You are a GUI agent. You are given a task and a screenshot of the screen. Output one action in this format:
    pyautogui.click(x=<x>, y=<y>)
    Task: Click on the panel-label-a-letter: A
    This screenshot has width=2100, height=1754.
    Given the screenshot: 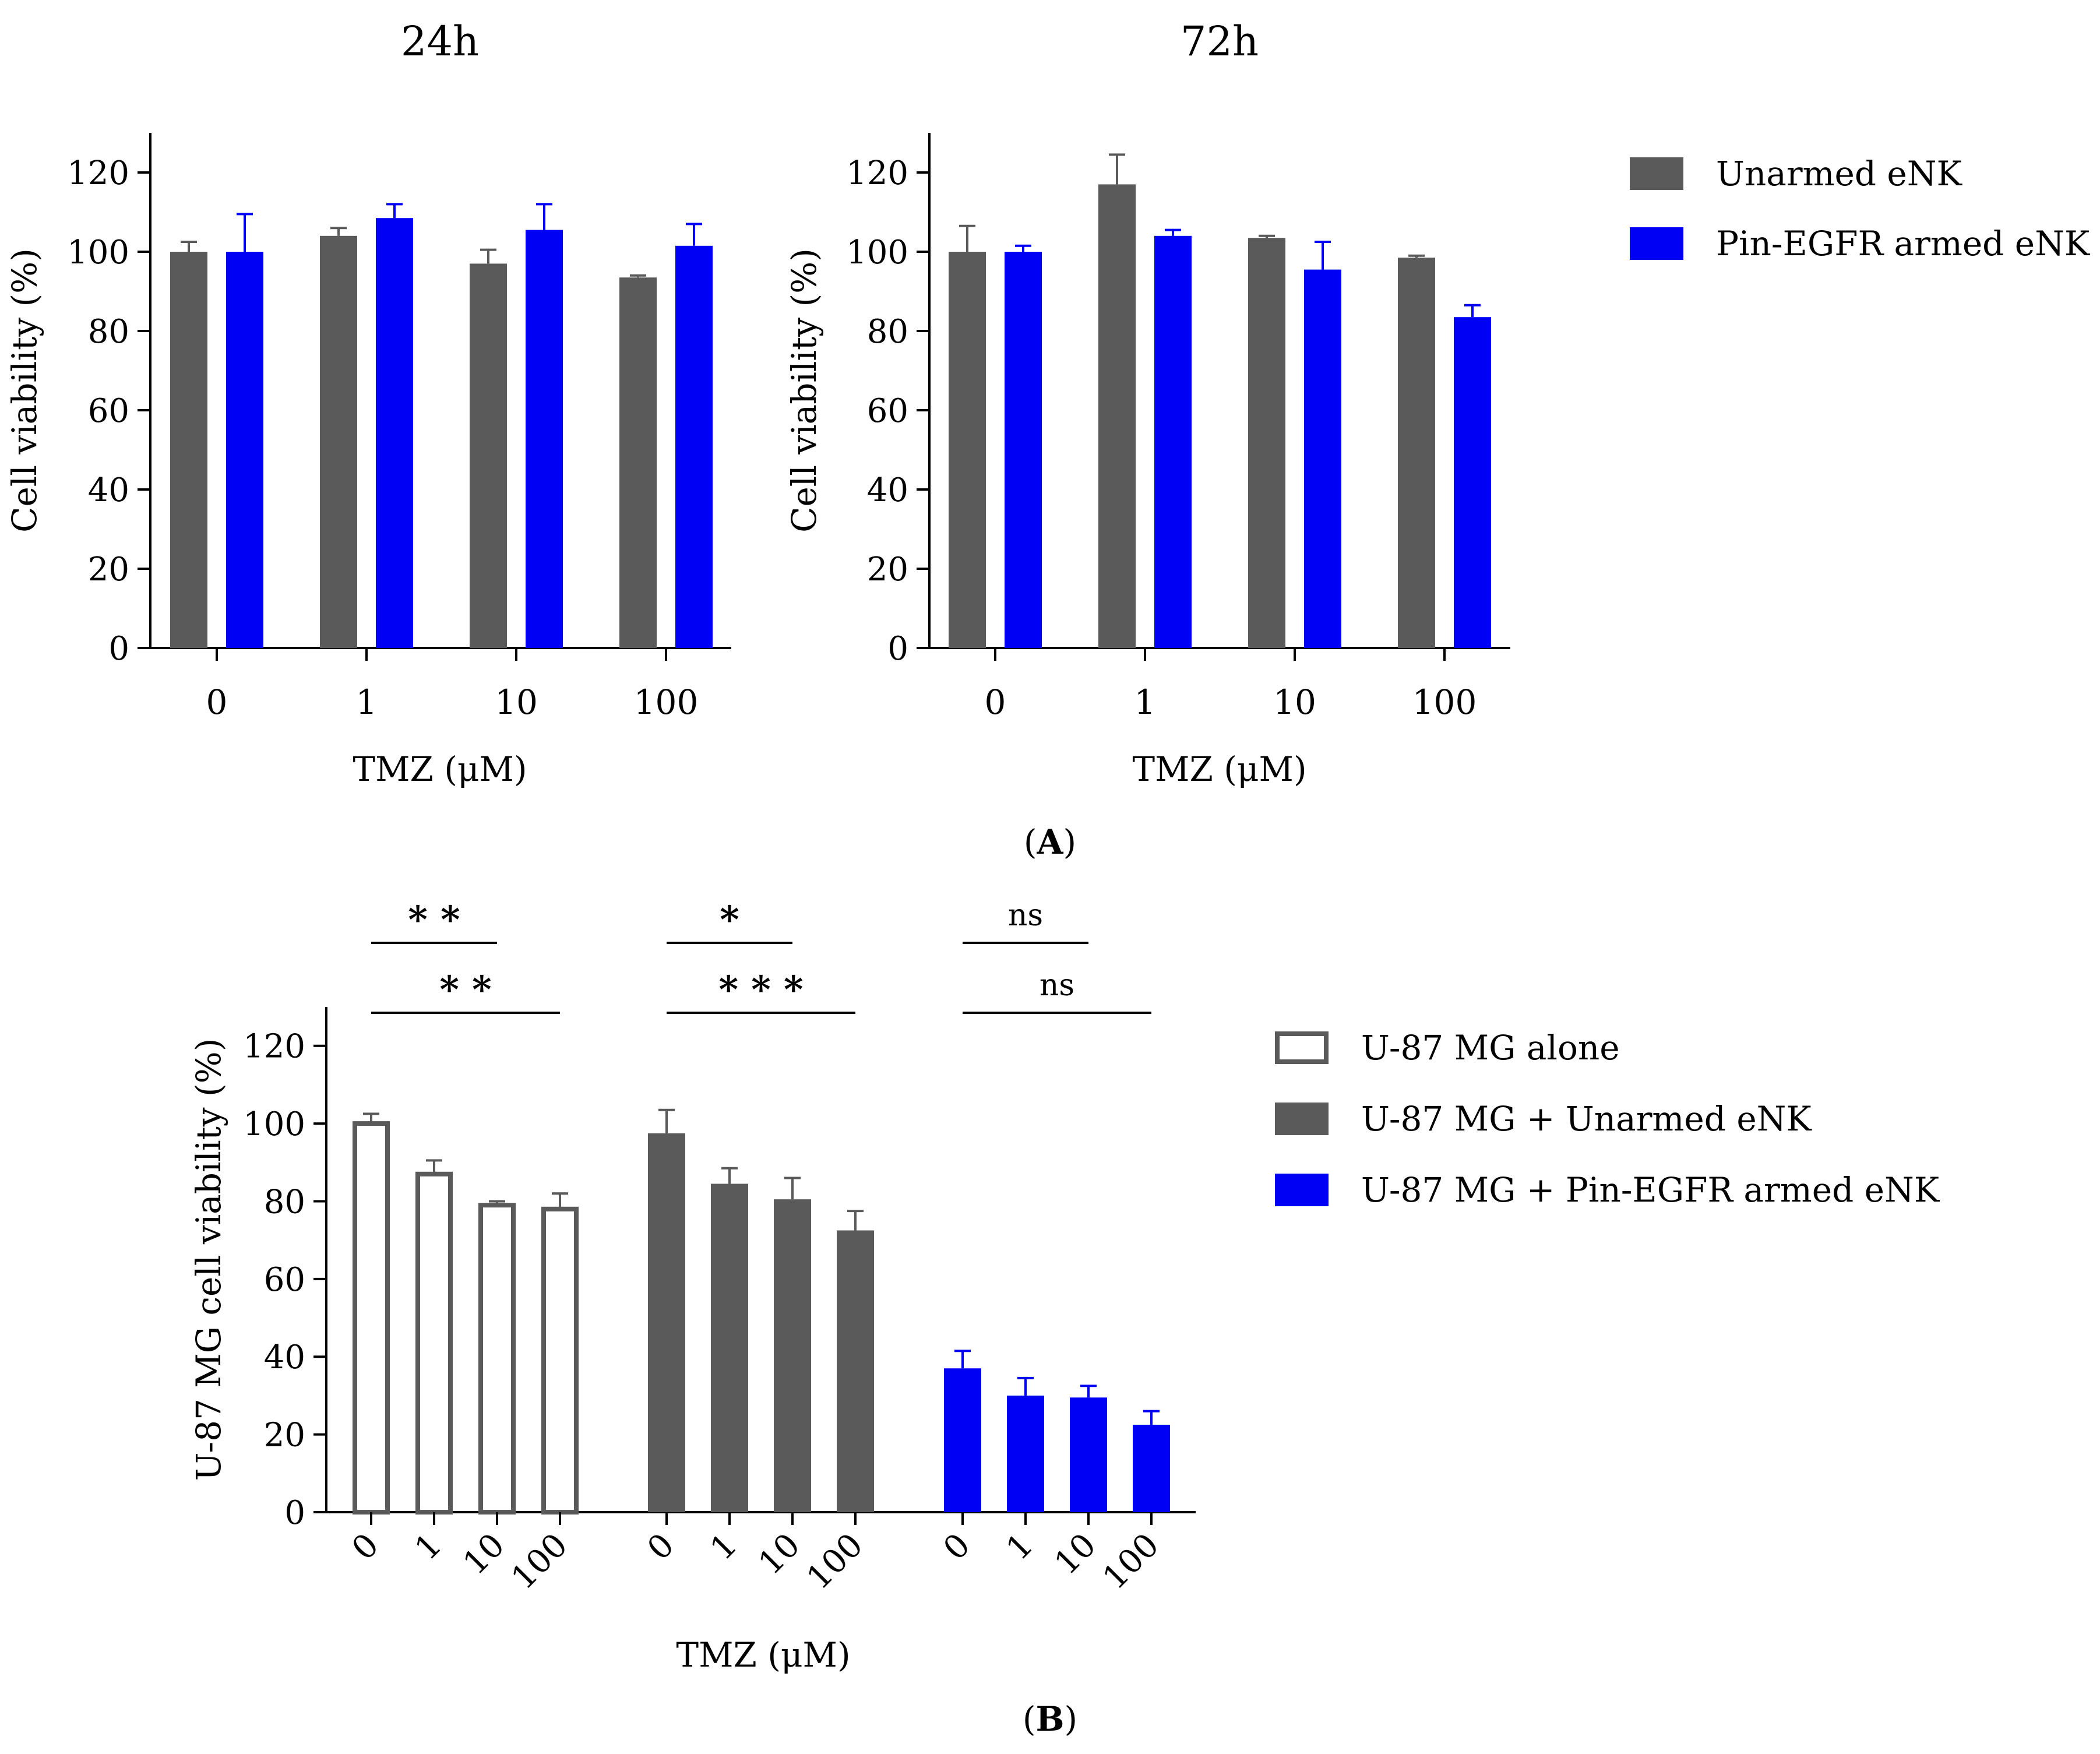 What is the action you would take?
    pyautogui.click(x=1049, y=842)
    